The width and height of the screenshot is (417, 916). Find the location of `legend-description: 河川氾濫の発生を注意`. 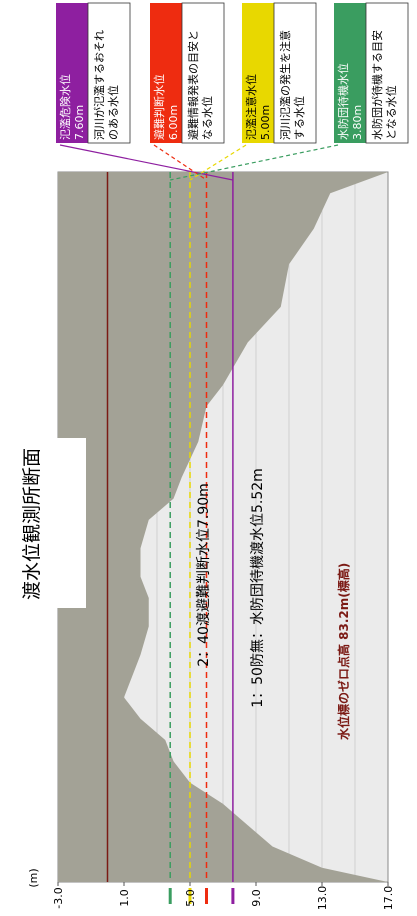

legend-description: 河川氾濫の発生を注意 is located at coordinates (285, 85).